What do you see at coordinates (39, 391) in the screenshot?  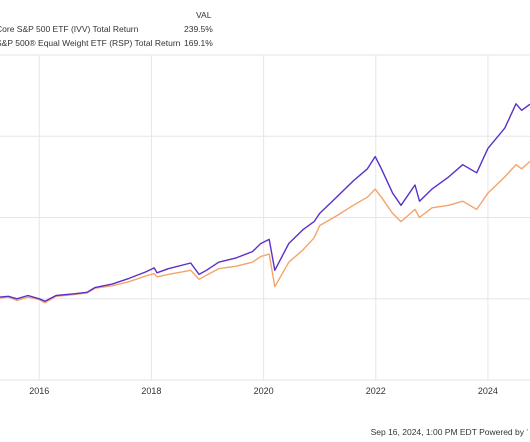 I see `x-tick-label: 2016` at bounding box center [39, 391].